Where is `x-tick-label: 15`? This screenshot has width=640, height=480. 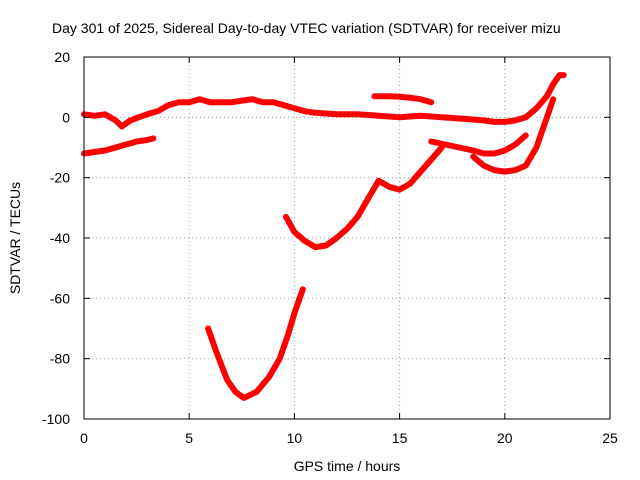
x-tick-label: 15 is located at coordinates (400, 438).